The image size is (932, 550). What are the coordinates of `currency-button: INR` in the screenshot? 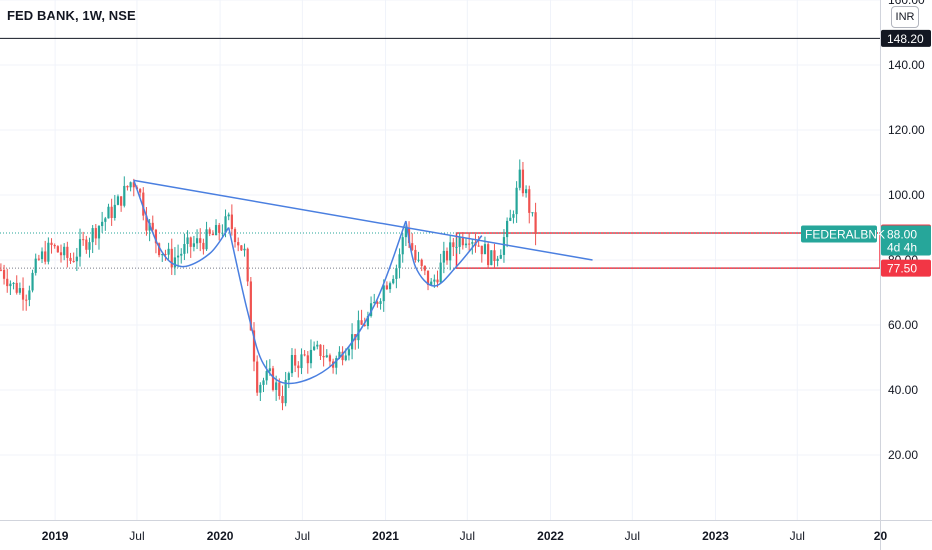 It's located at (905, 17).